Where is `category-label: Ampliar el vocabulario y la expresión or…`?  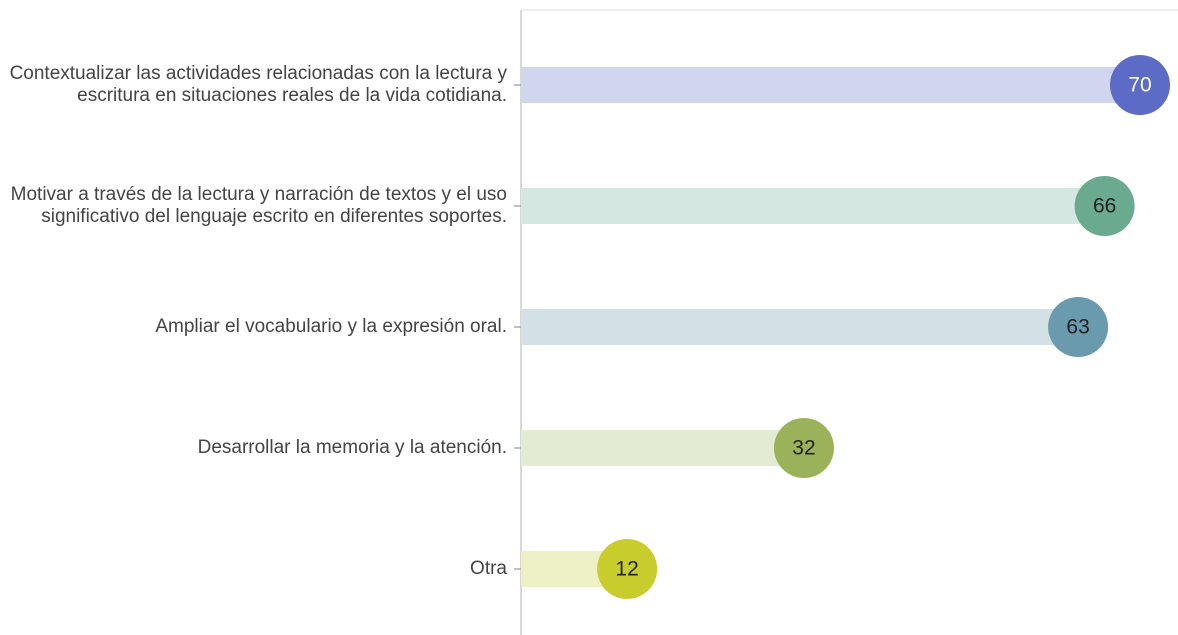 category-label: Ampliar el vocabulario y la expresión or… is located at coordinates (331, 326).